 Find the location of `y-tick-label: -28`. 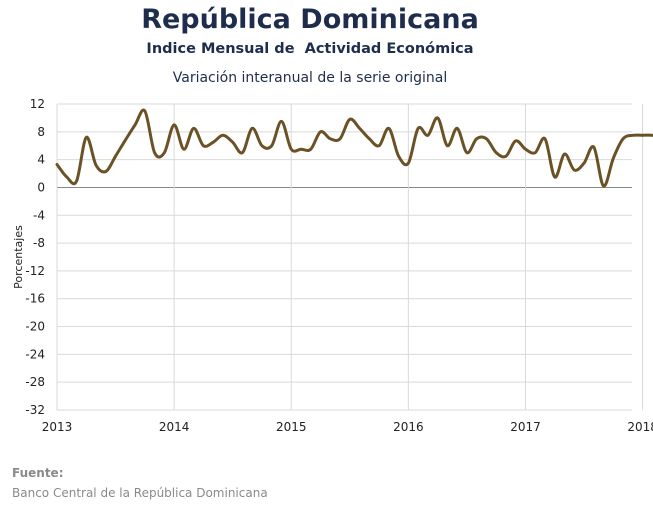

y-tick-label: -28 is located at coordinates (35, 382).